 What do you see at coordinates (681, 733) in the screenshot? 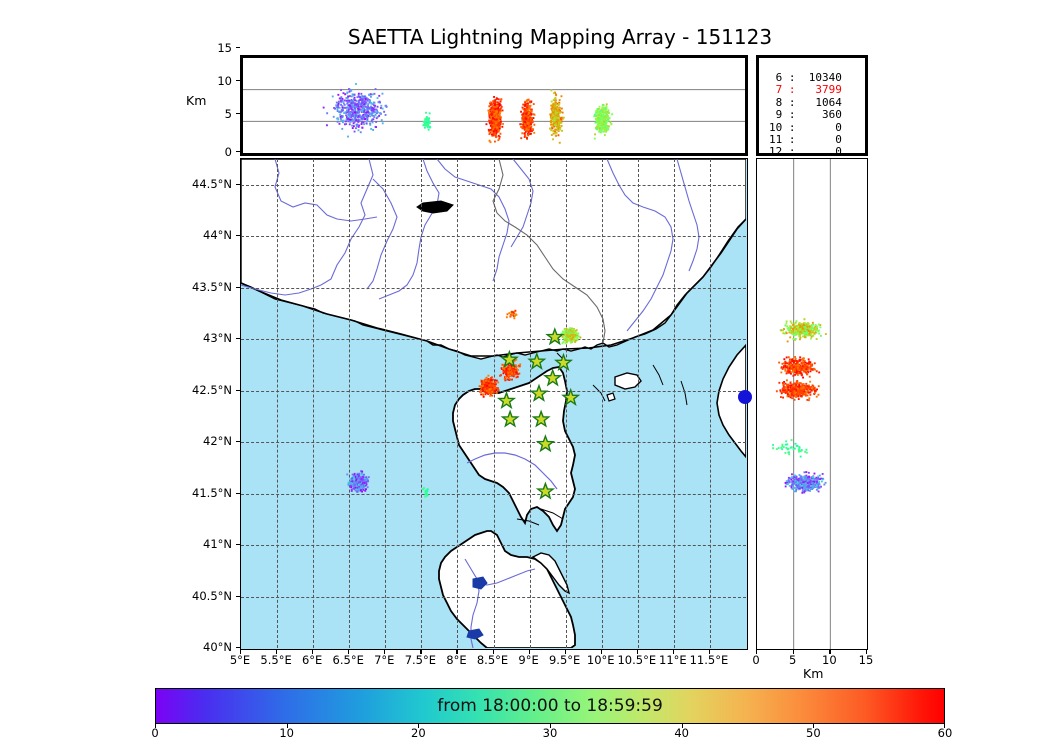
I see `colorbar-tick-label: 40` at bounding box center [681, 733].